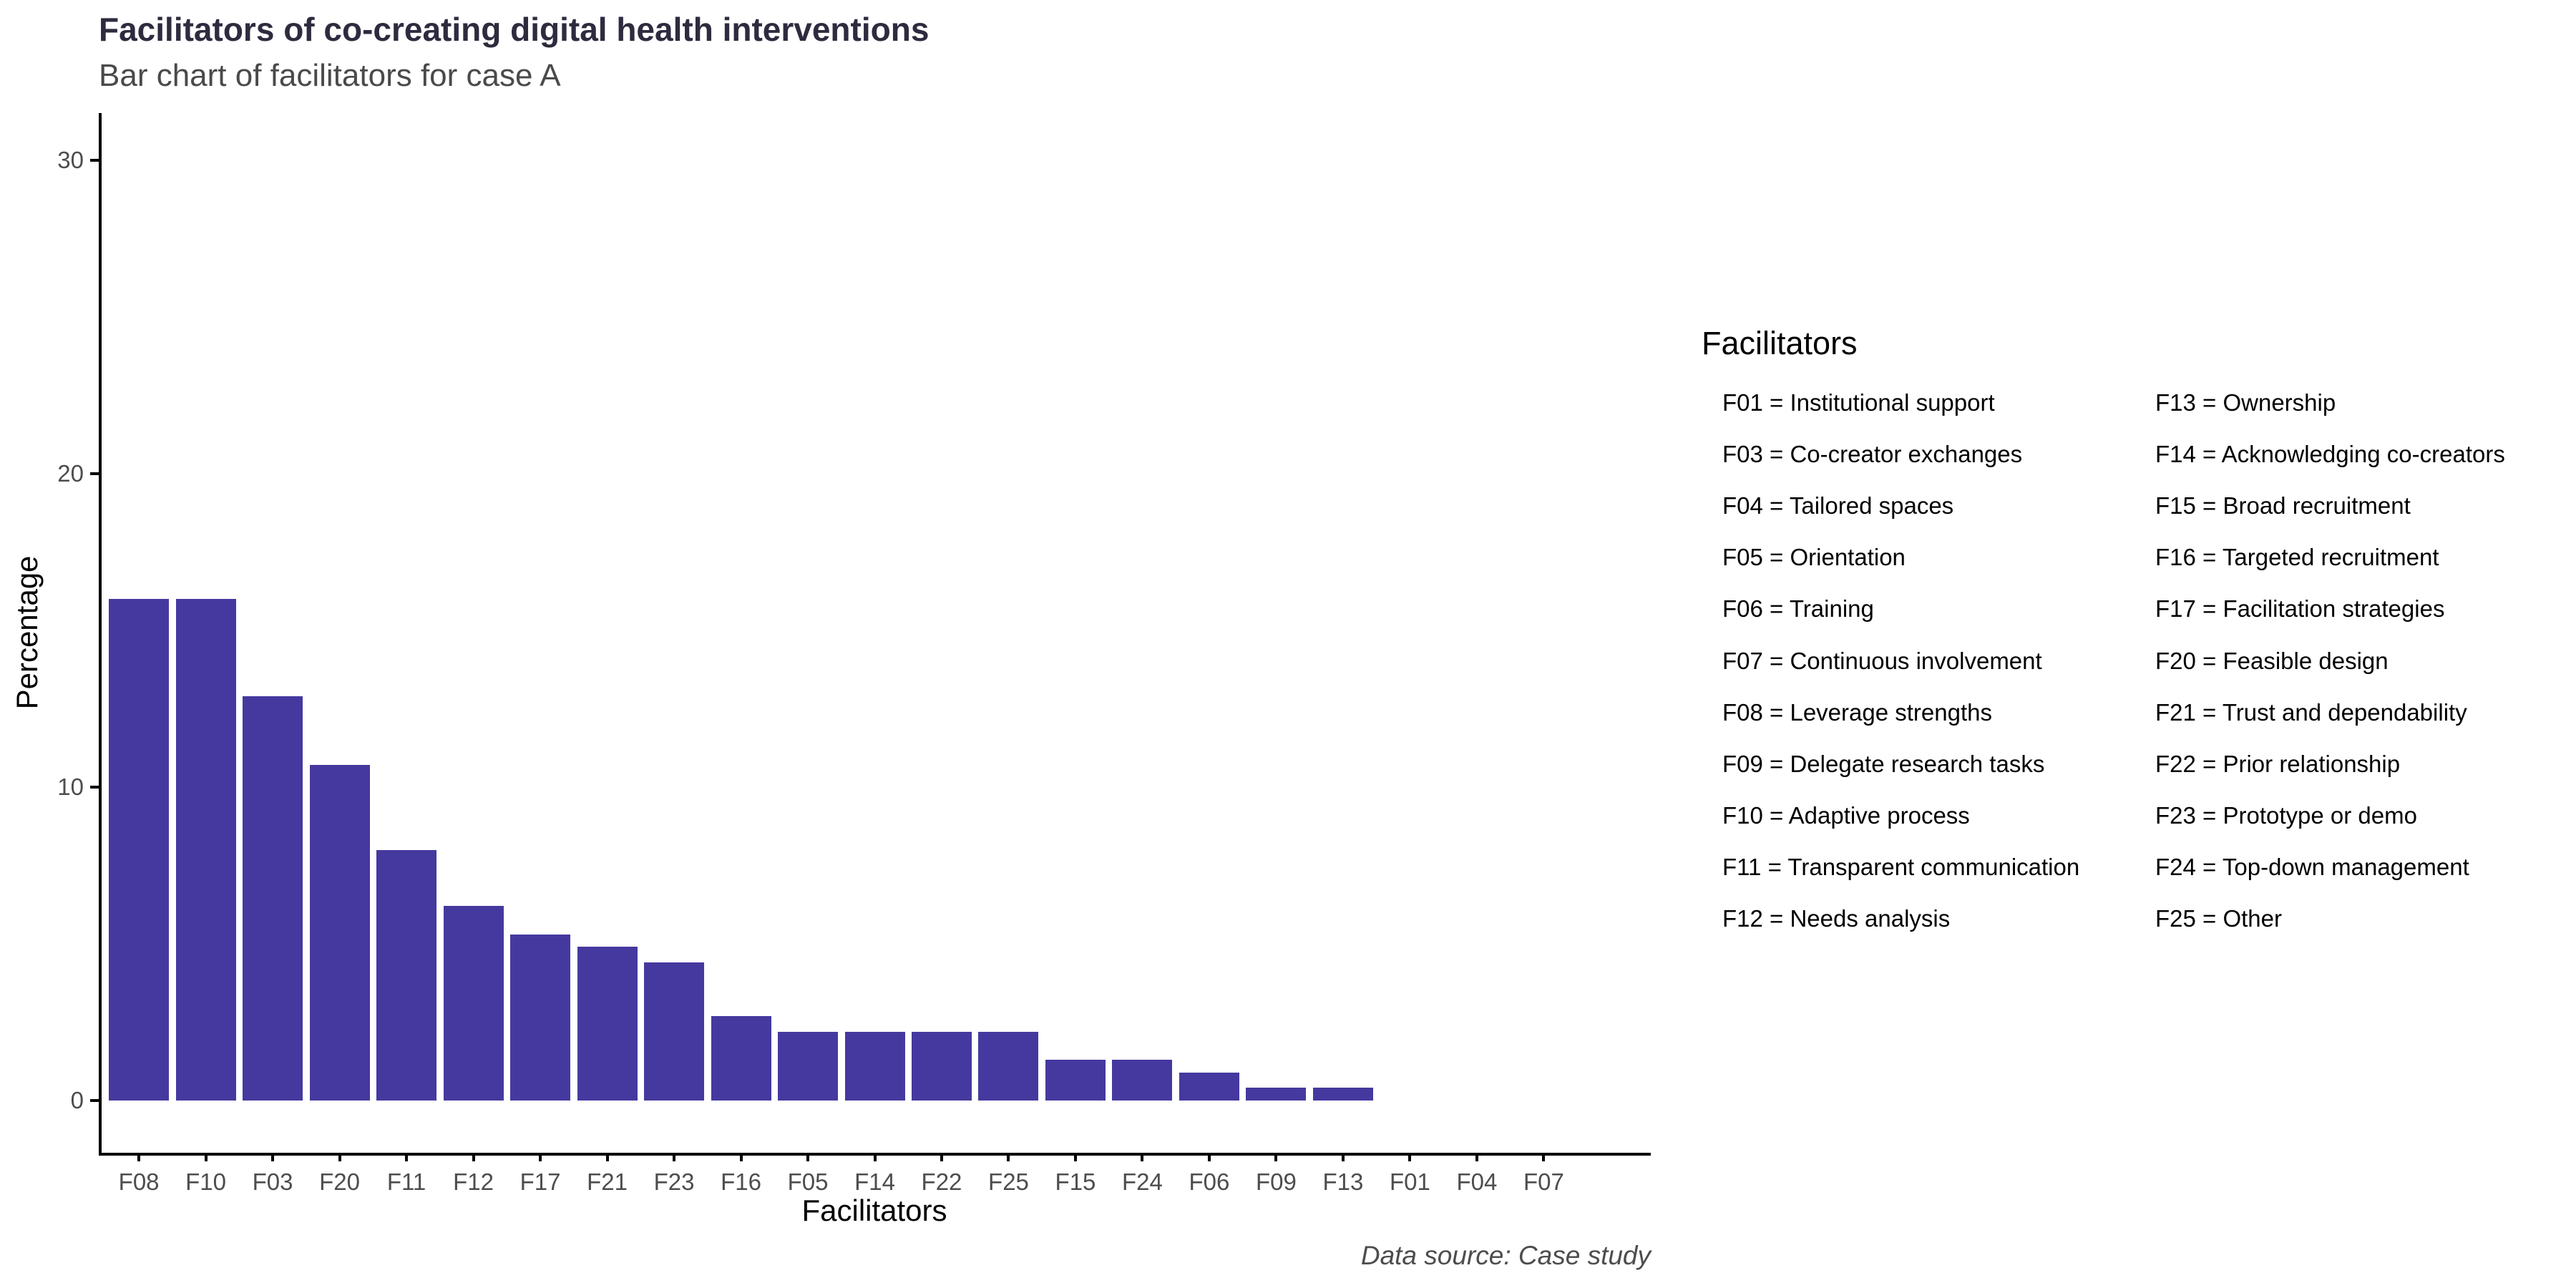 The width and height of the screenshot is (2576, 1288). I want to click on legend-item-F24: F24 = Top-down management, so click(2312, 866).